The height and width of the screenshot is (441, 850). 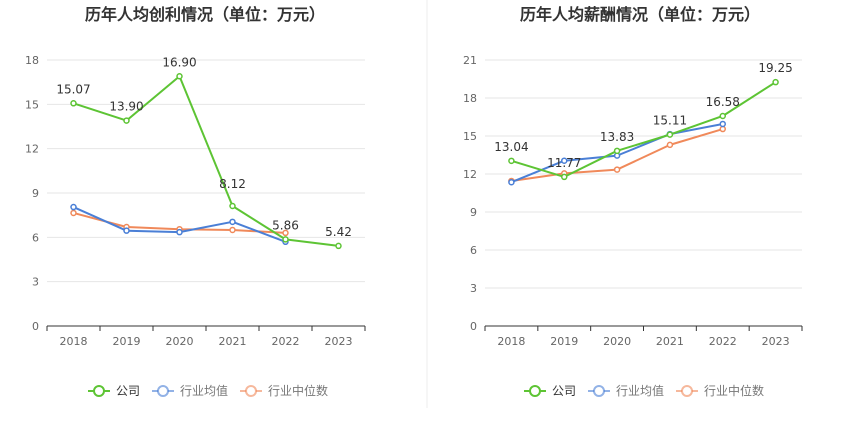 I want to click on chart-title: 历年人均薪酬情况（单位：万元）, so click(x=640, y=14).